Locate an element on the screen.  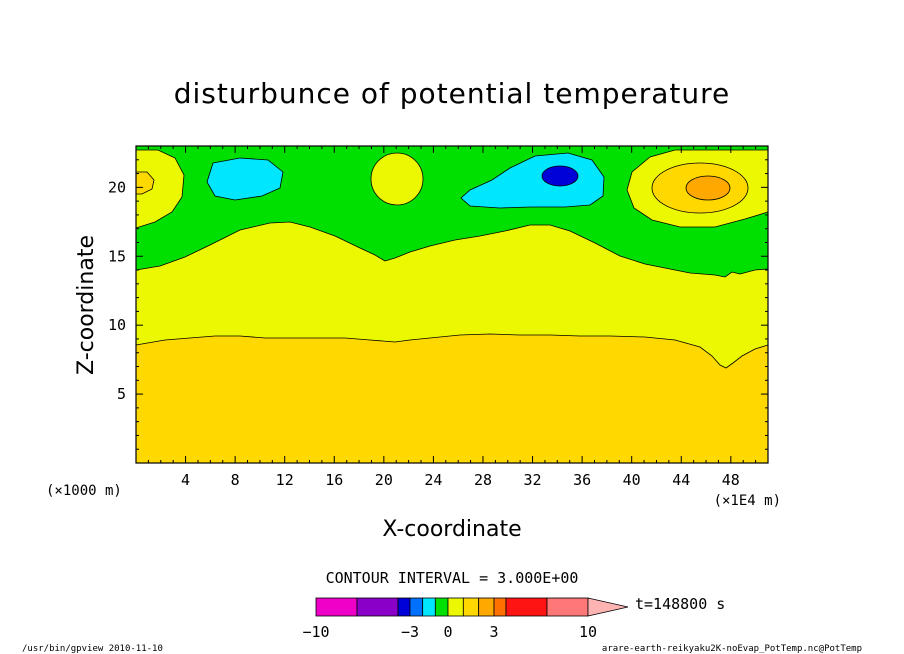
colorbar-tick-label: −3 is located at coordinates (410, 632).